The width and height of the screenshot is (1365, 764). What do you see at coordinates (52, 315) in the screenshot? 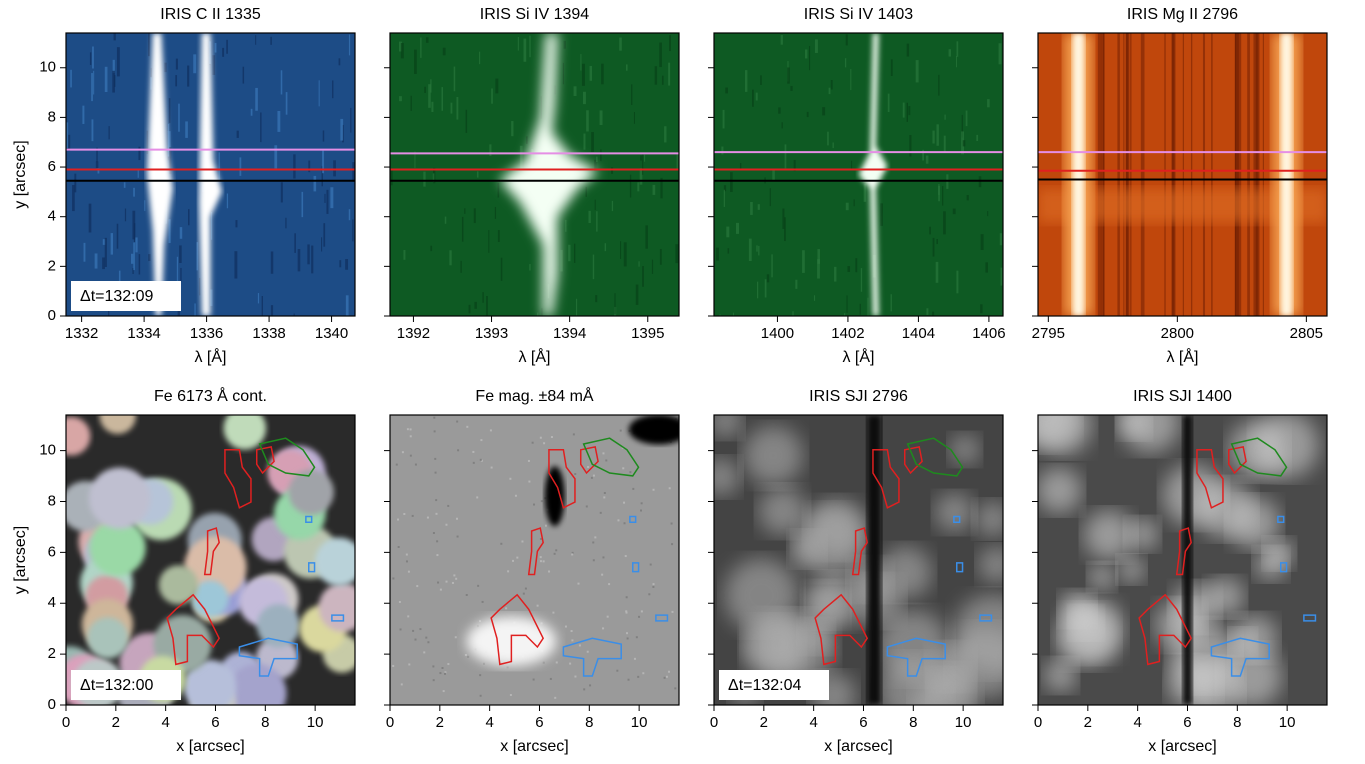
I see `y-tick-label: 0` at bounding box center [52, 315].